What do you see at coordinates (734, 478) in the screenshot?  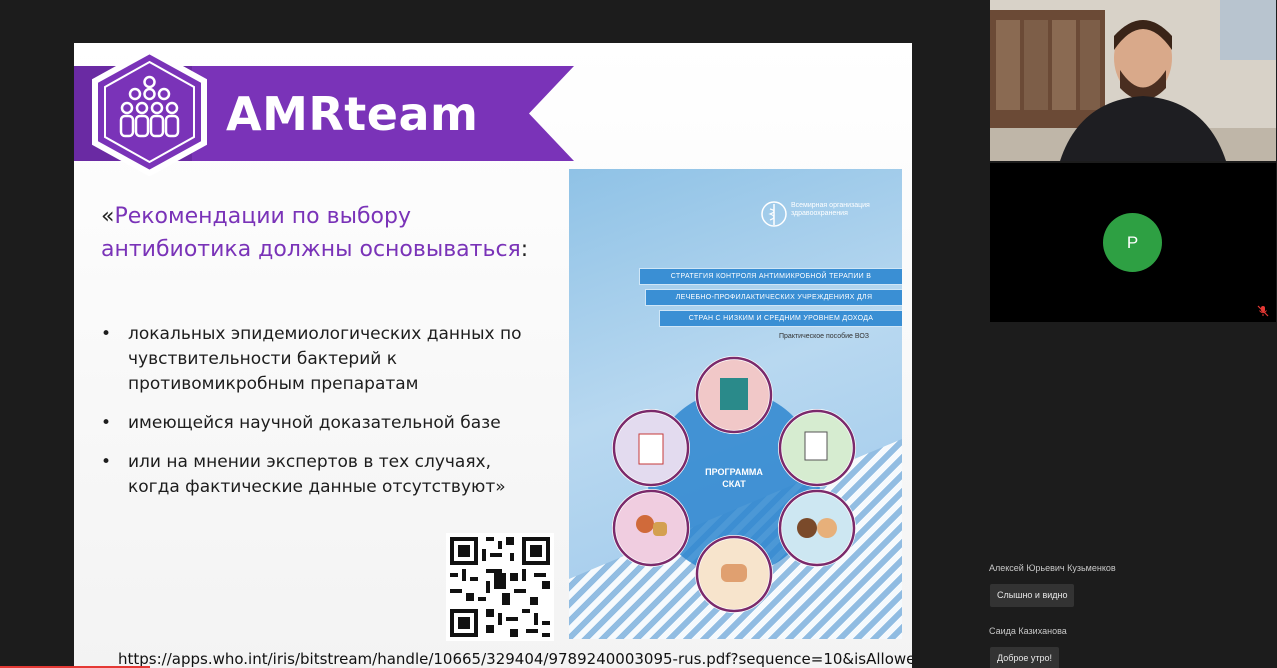 I see `cover-program-label: ПРОГРАММА СКАТ` at bounding box center [734, 478].